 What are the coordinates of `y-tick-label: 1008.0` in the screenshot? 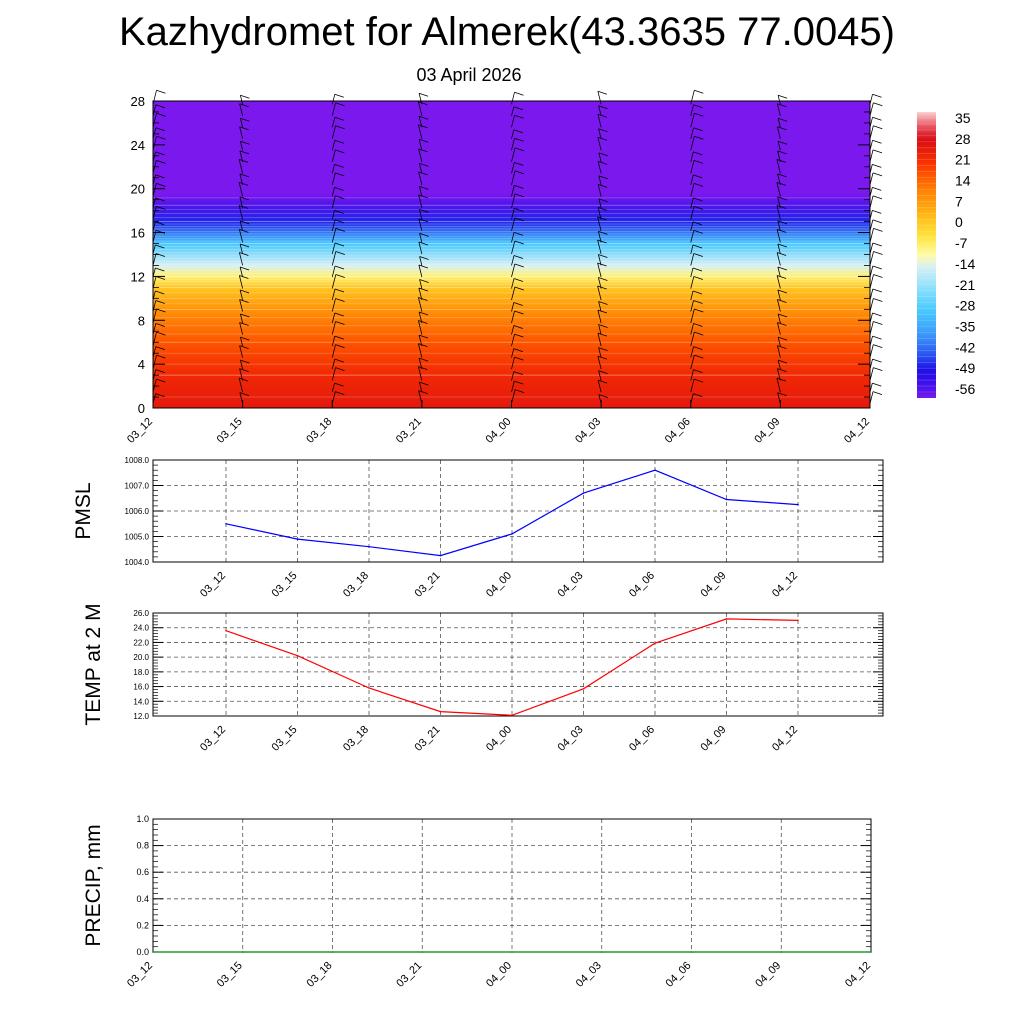 It's located at (137, 460).